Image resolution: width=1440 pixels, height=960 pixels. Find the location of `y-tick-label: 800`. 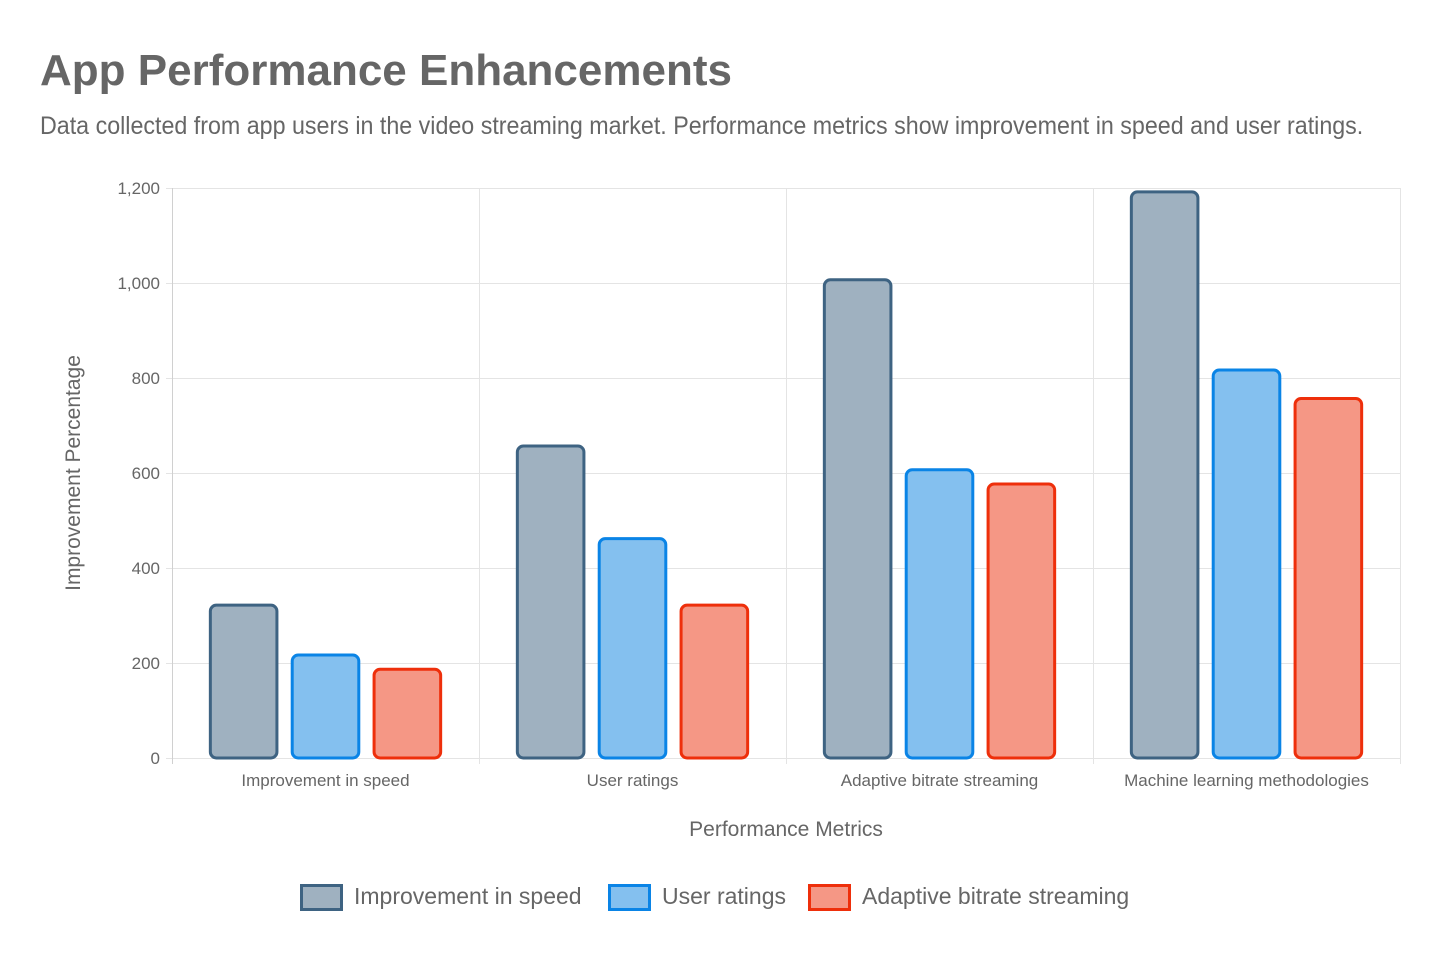

y-tick-label: 800 is located at coordinates (146, 378).